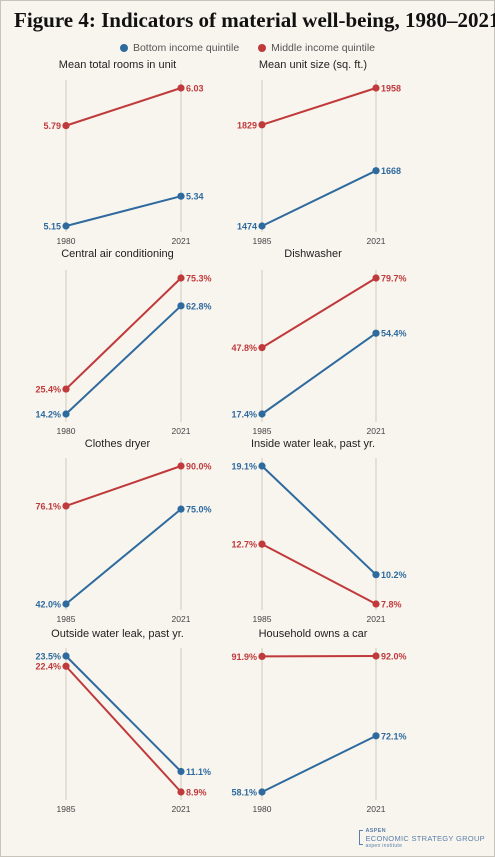 This screenshot has width=495, height=857. Describe the element at coordinates (48, 667) in the screenshot. I see `data-label: 22.4%` at that location.